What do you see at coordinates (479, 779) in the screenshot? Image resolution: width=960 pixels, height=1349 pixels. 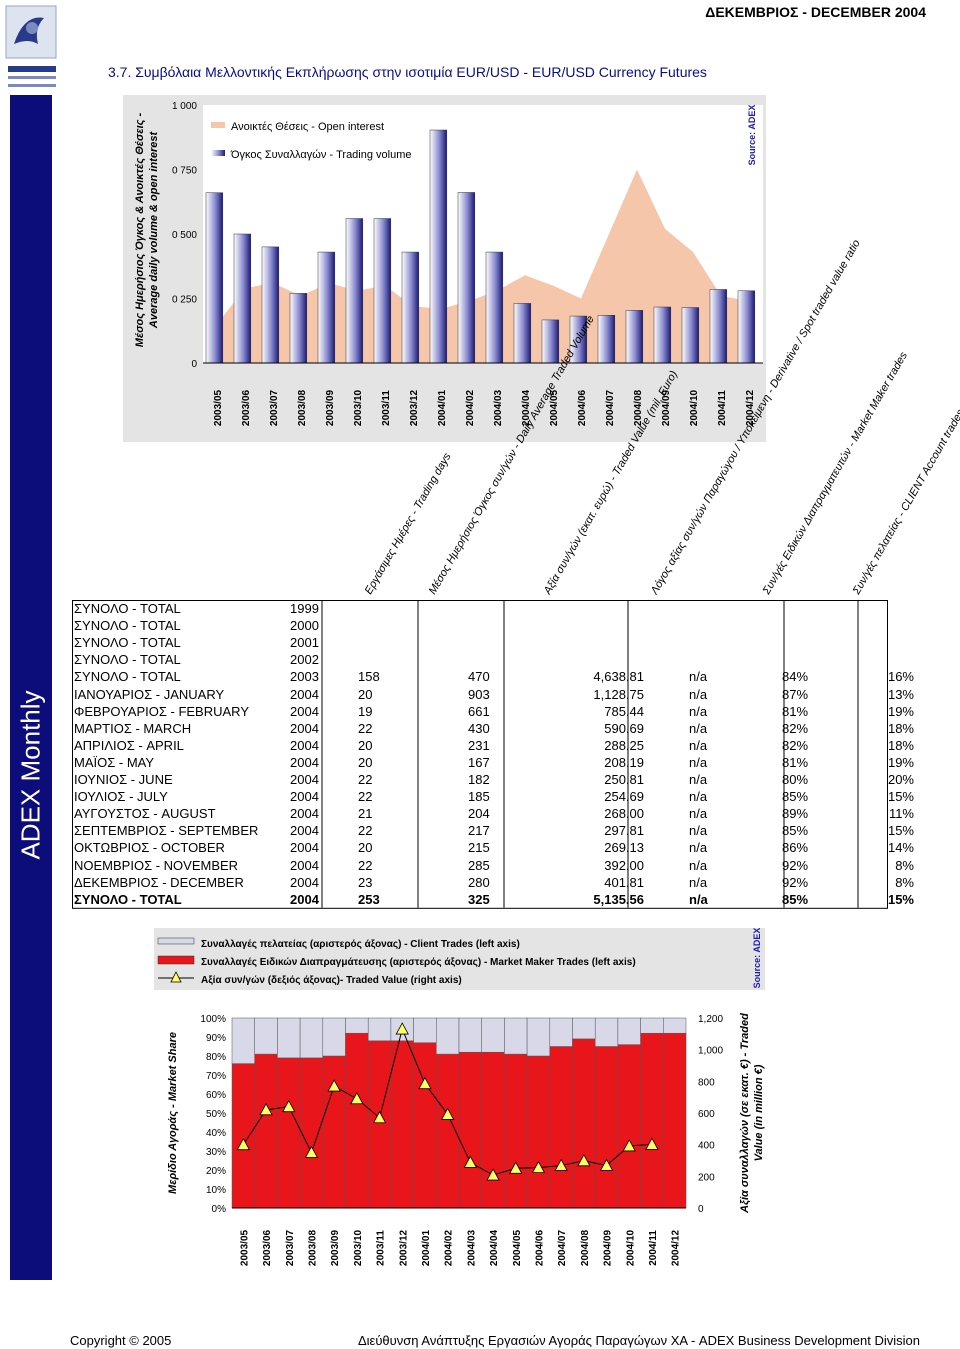 I see `cell-vol: 182` at bounding box center [479, 779].